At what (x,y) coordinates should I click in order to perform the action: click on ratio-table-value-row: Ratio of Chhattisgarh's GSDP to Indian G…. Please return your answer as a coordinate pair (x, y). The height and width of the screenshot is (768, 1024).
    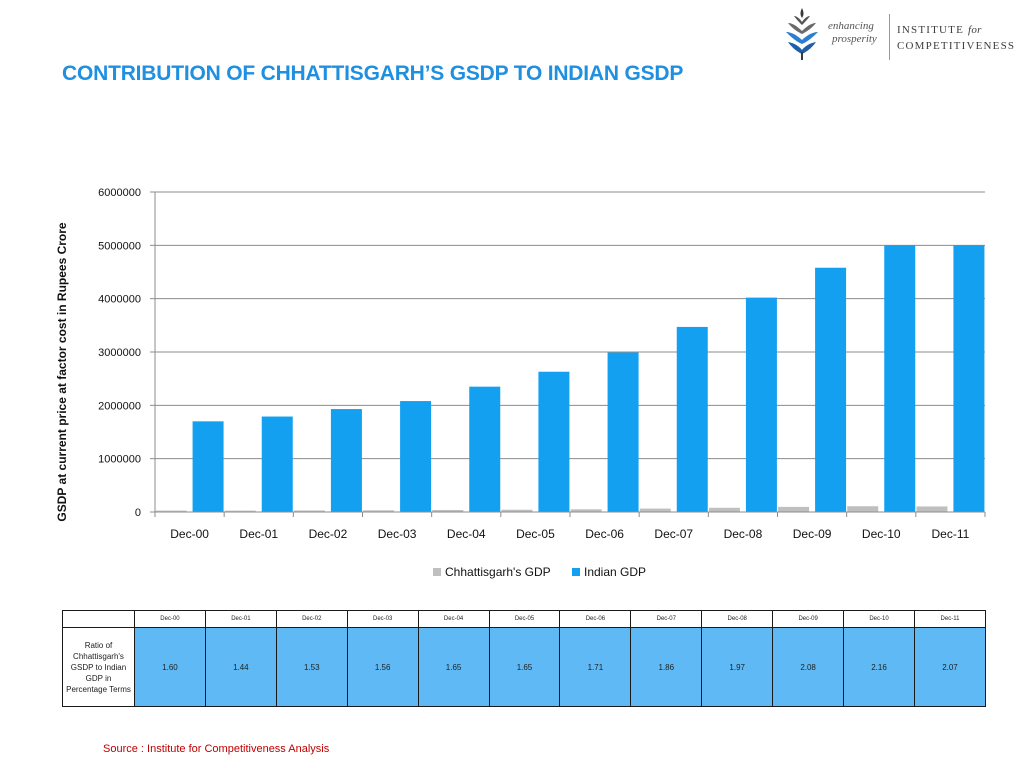
    Looking at the image, I should click on (524, 667).